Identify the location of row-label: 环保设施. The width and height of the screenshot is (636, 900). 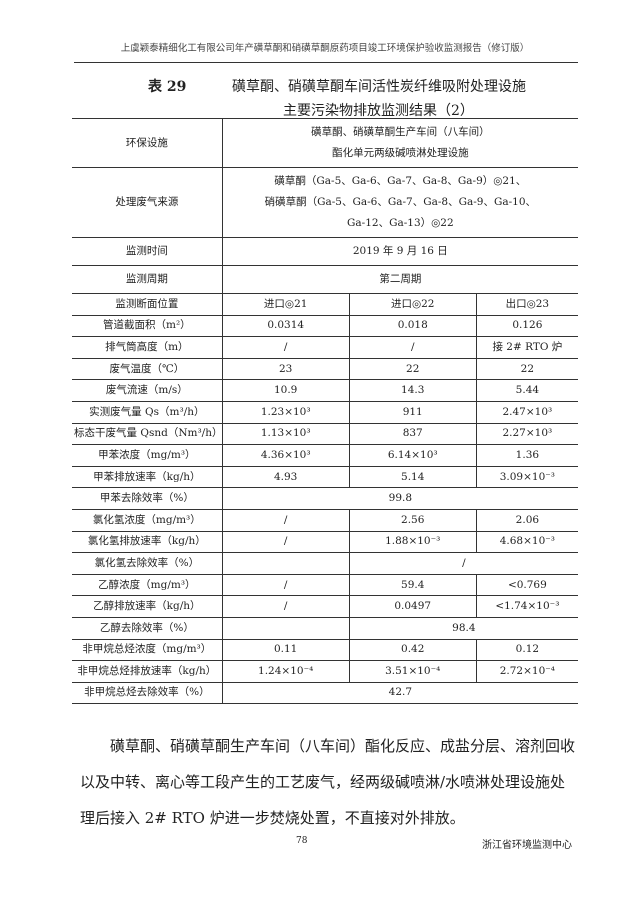
(147, 143).